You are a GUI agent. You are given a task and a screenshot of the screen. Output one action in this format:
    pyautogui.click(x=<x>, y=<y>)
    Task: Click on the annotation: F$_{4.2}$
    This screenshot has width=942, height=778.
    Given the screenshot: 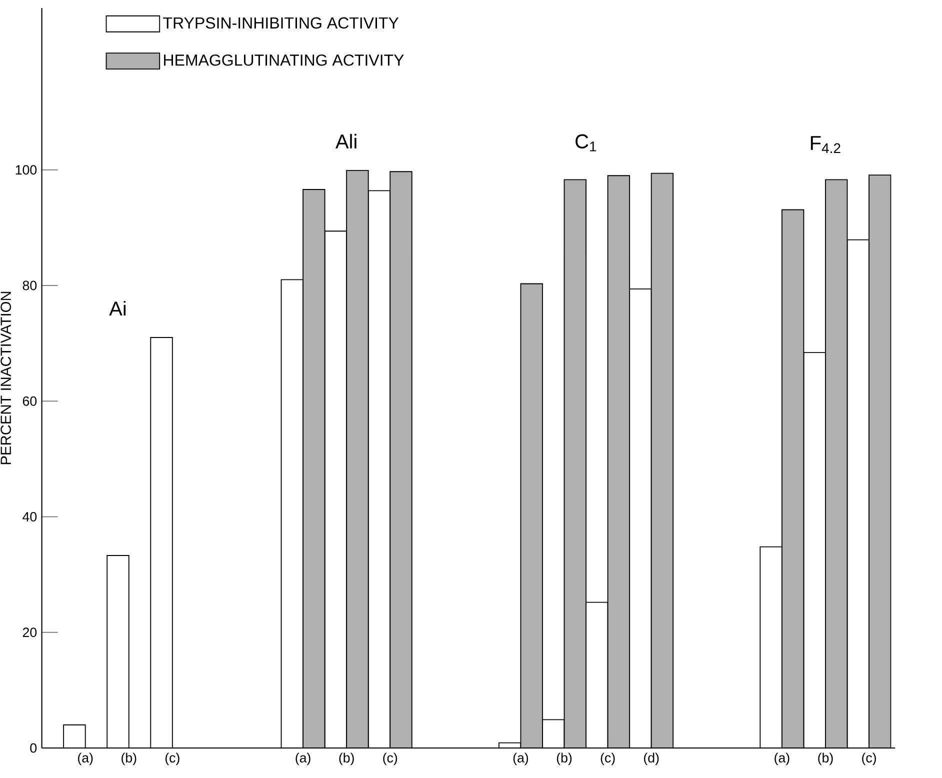 What is the action you would take?
    pyautogui.click(x=825, y=145)
    